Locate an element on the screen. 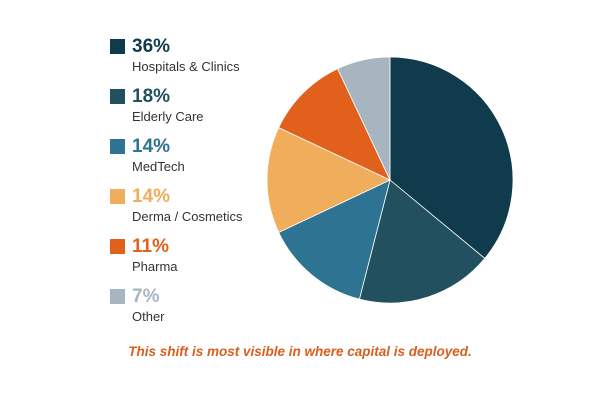  legend-percentage: 11% is located at coordinates (150, 246).